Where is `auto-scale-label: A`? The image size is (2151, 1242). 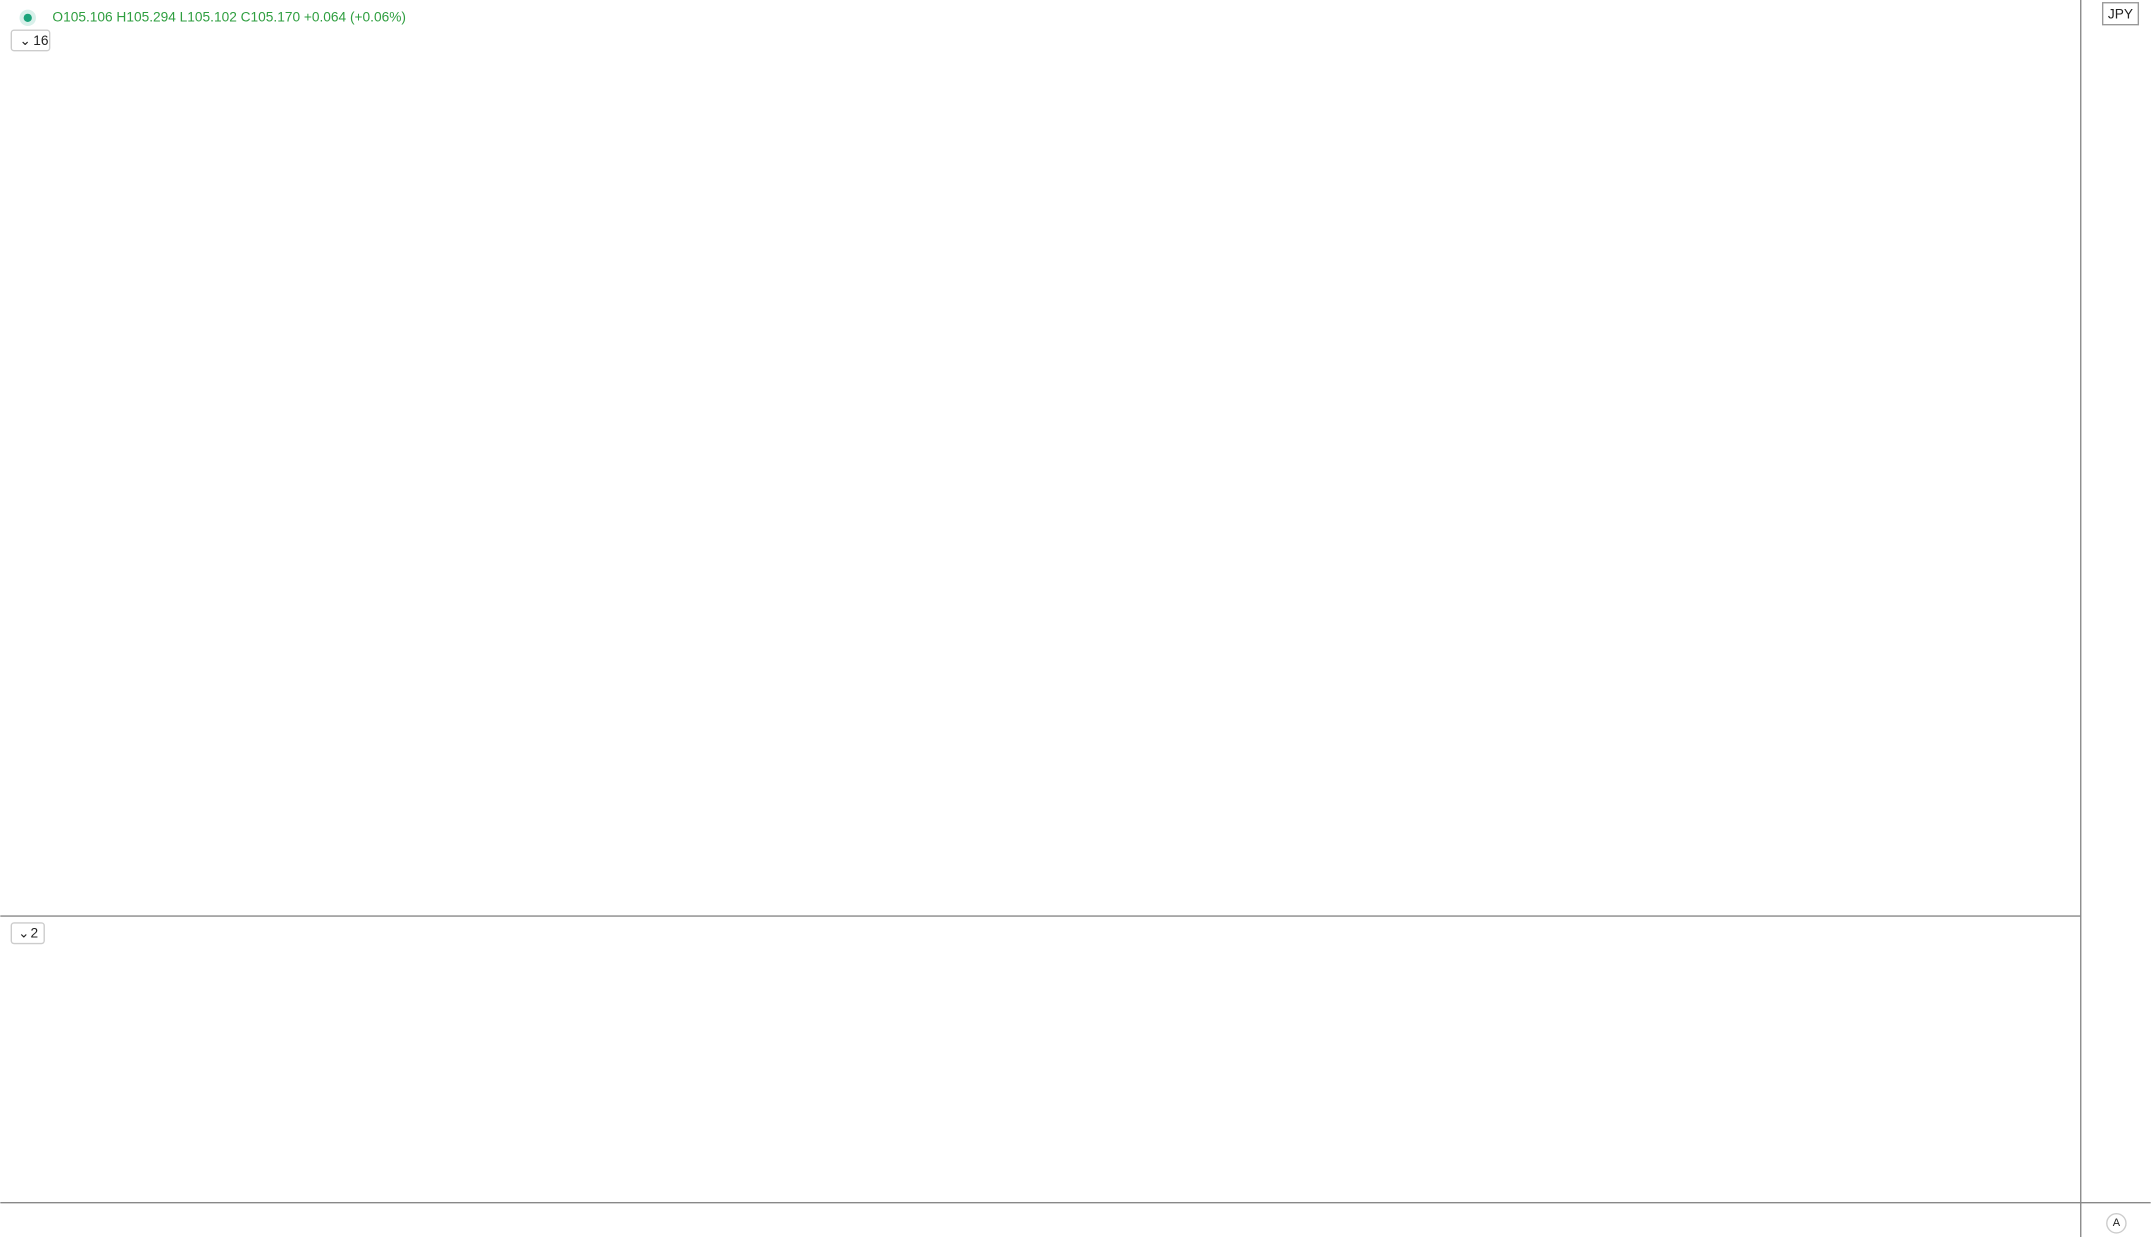
auto-scale-label: A is located at coordinates (2117, 1223).